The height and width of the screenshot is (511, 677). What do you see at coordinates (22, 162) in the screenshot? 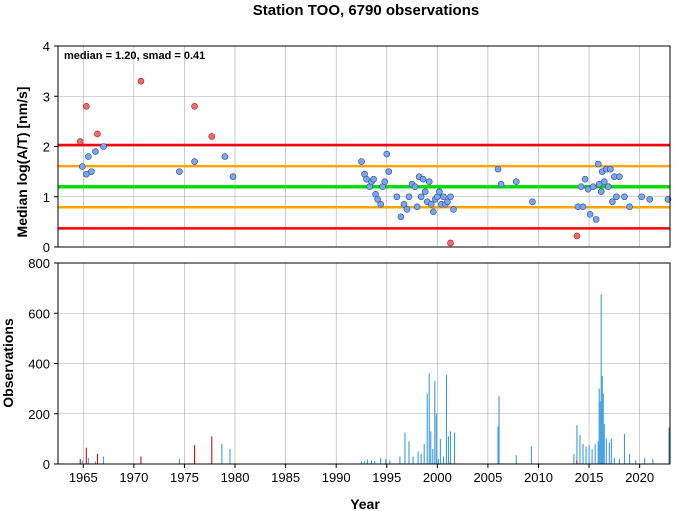
I see `median-y-axis-label: Median log(A/T) [nm/s]` at bounding box center [22, 162].